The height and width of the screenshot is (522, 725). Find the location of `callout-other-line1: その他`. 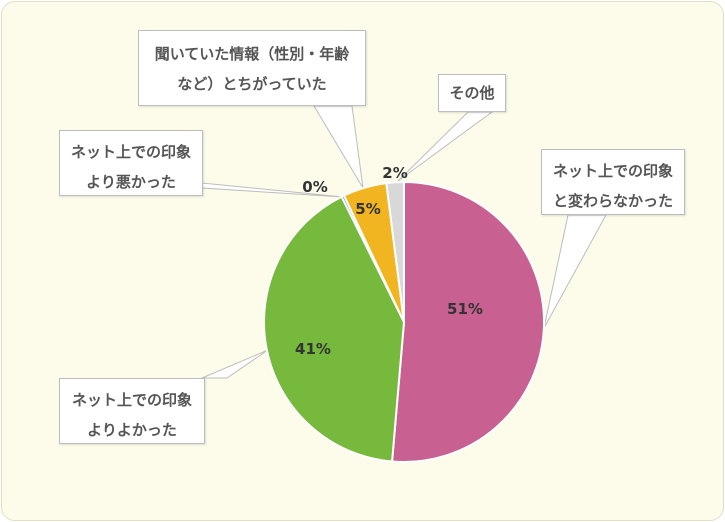

callout-other-line1: その他 is located at coordinates (472, 93).